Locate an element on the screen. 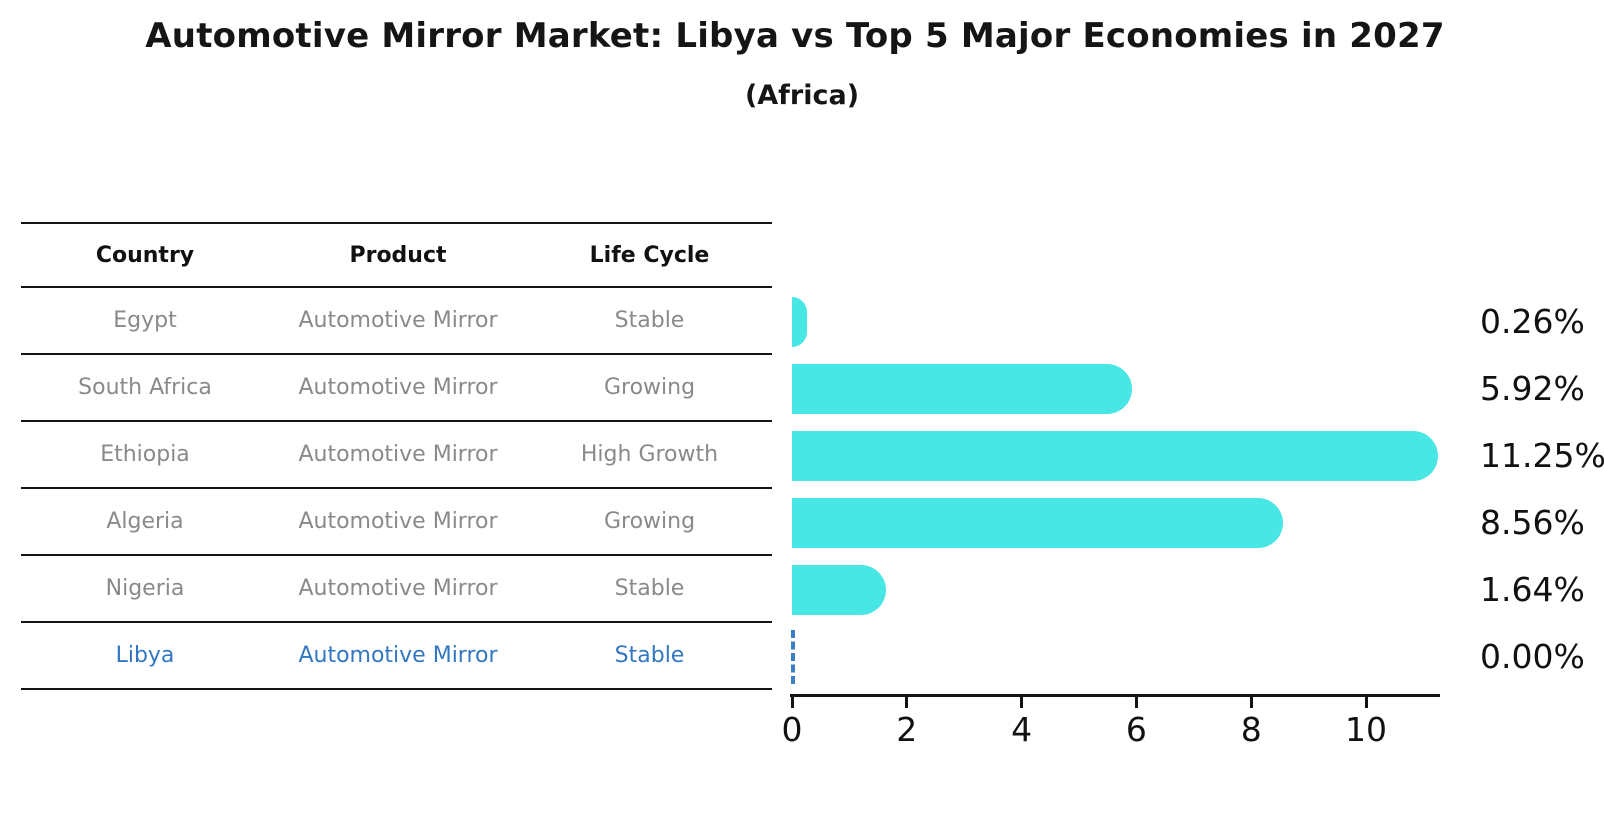  table-header-product: Product is located at coordinates (398, 255).